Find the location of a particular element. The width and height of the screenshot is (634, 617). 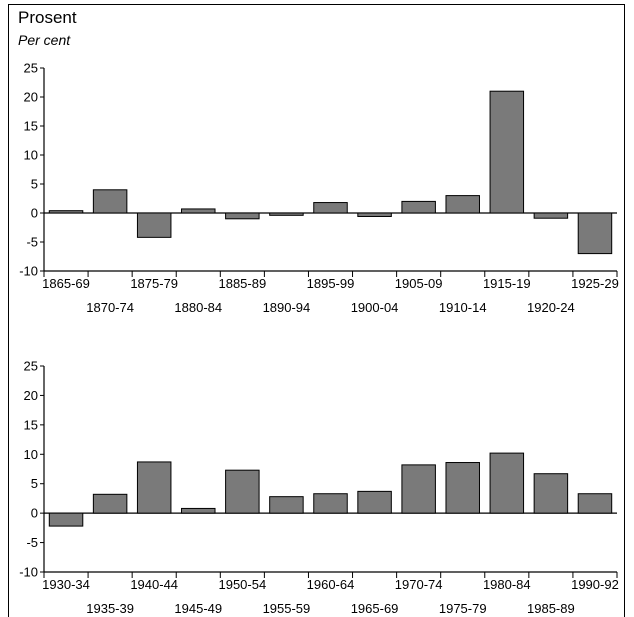

x-tick-label: 1965-69 is located at coordinates (375, 608).